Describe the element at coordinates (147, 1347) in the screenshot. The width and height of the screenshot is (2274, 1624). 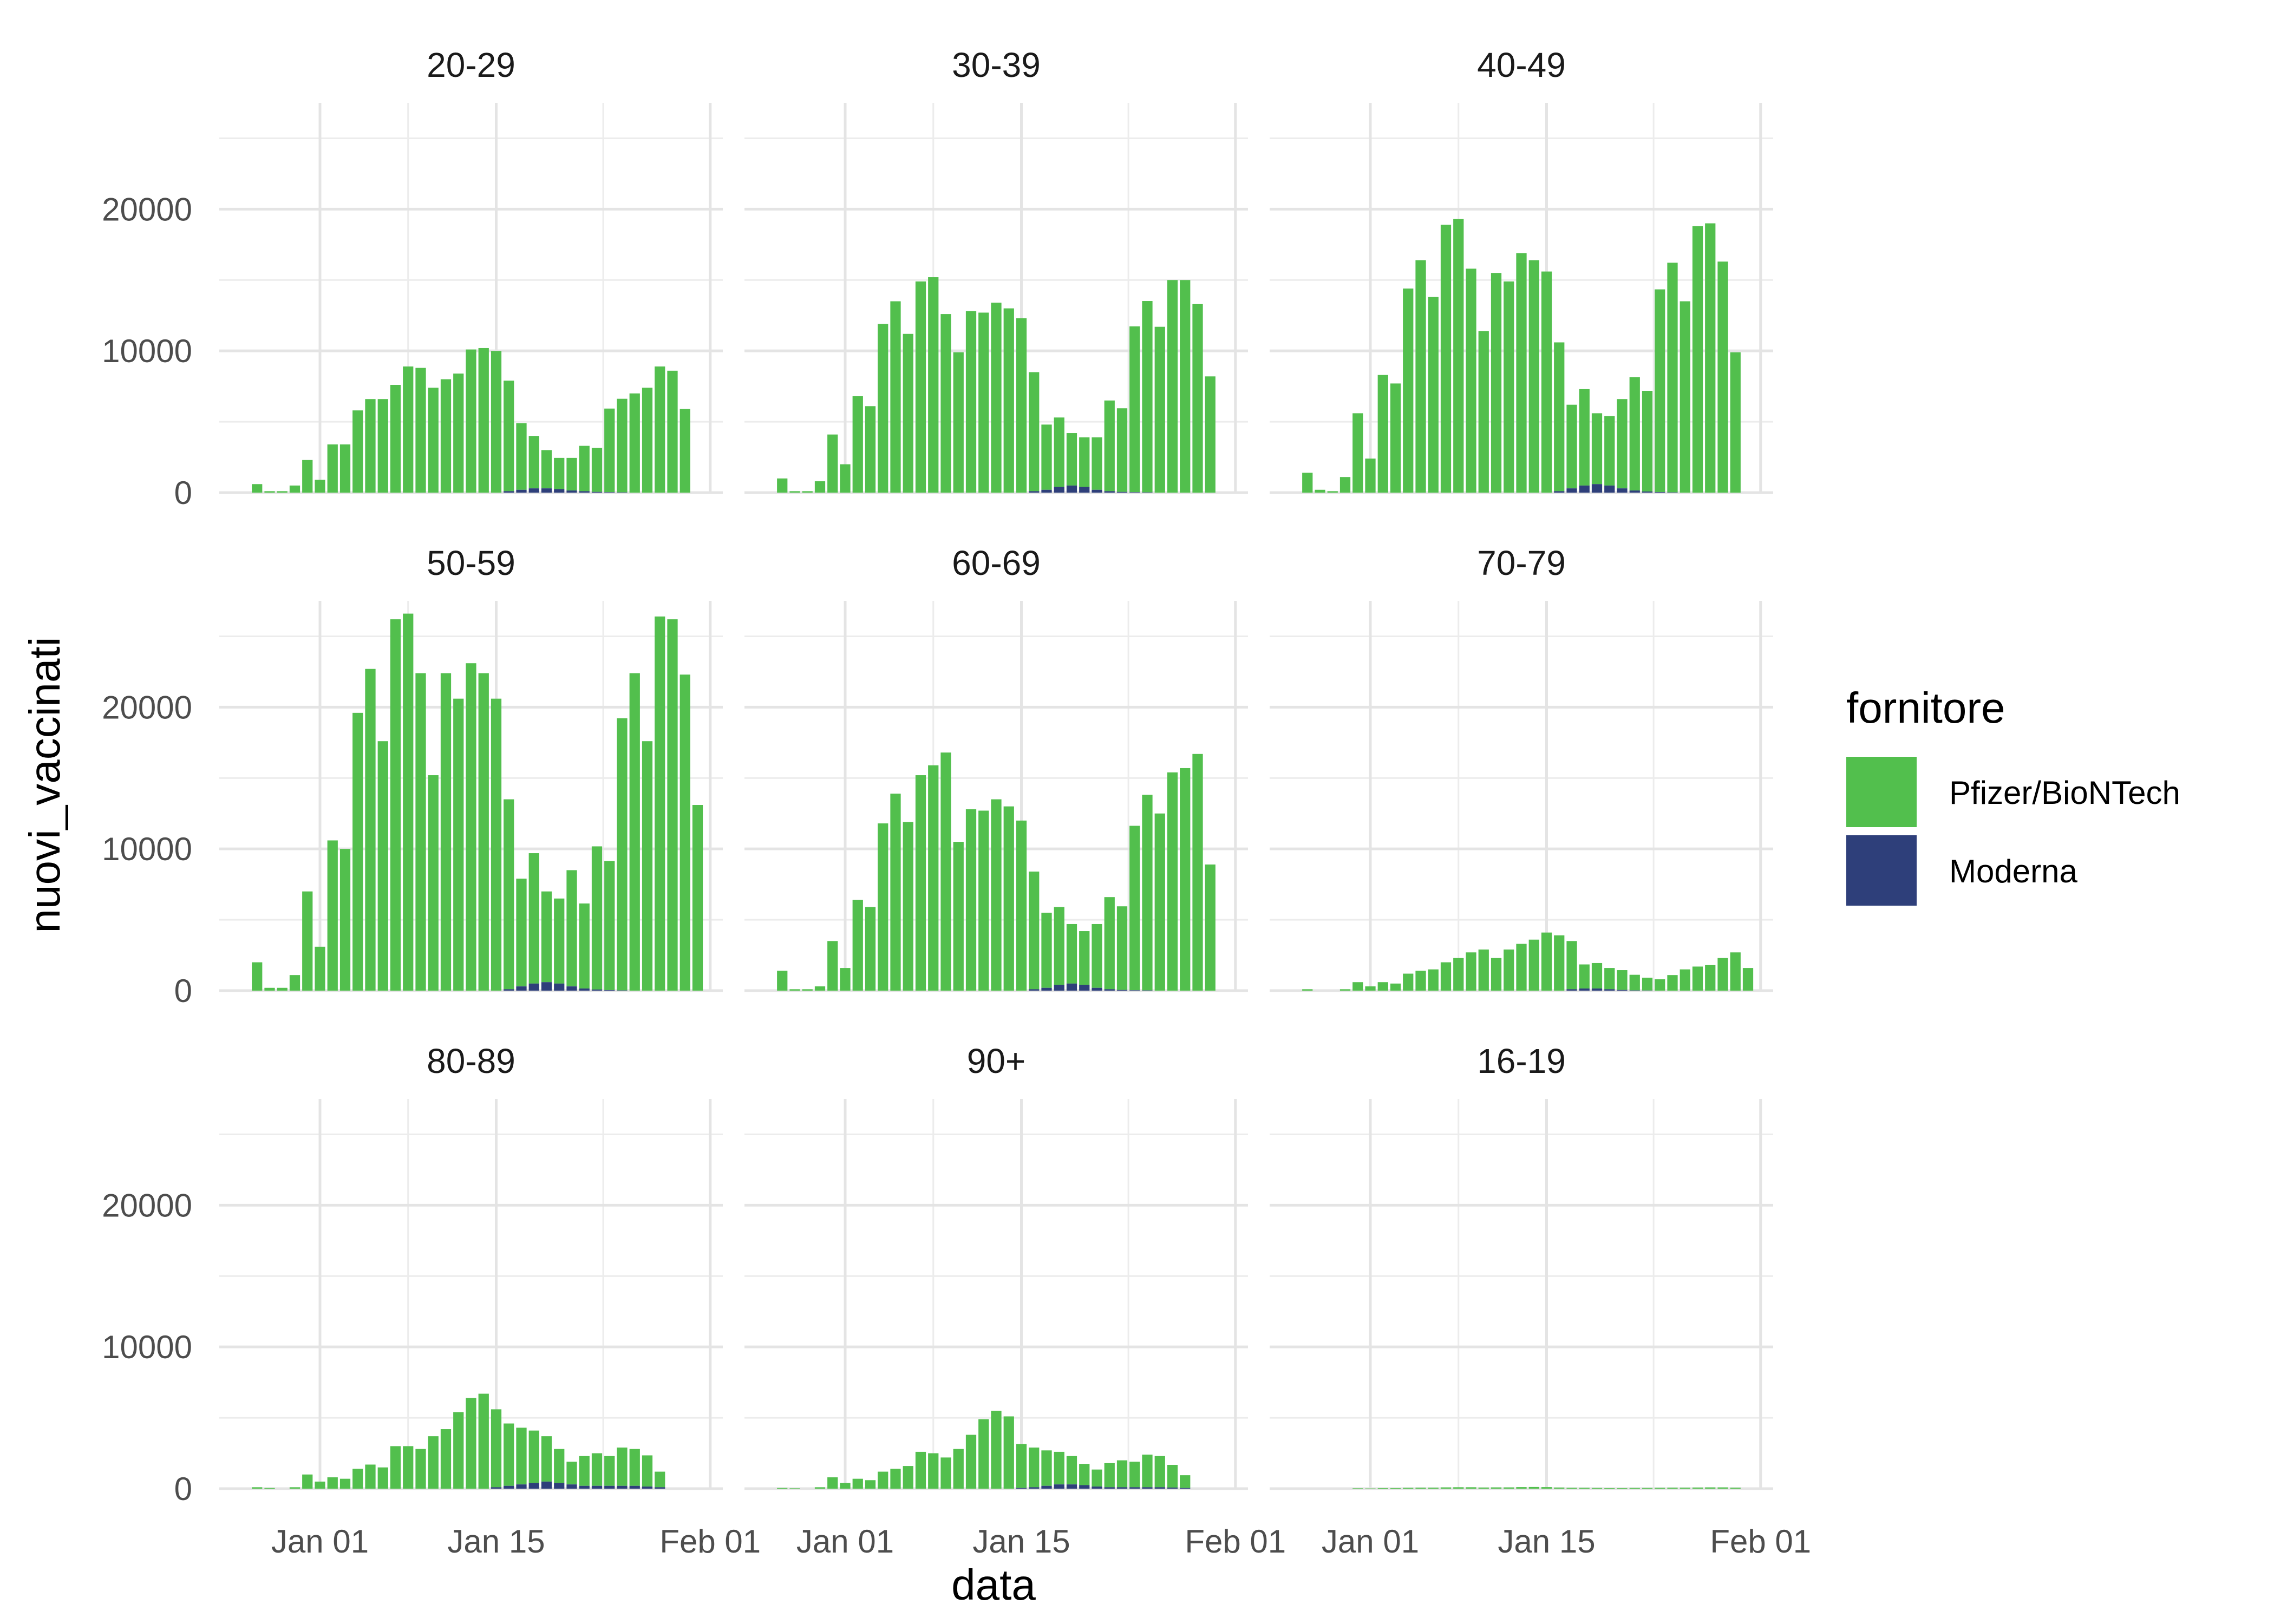
I see `y-tick-label: 10000` at that location.